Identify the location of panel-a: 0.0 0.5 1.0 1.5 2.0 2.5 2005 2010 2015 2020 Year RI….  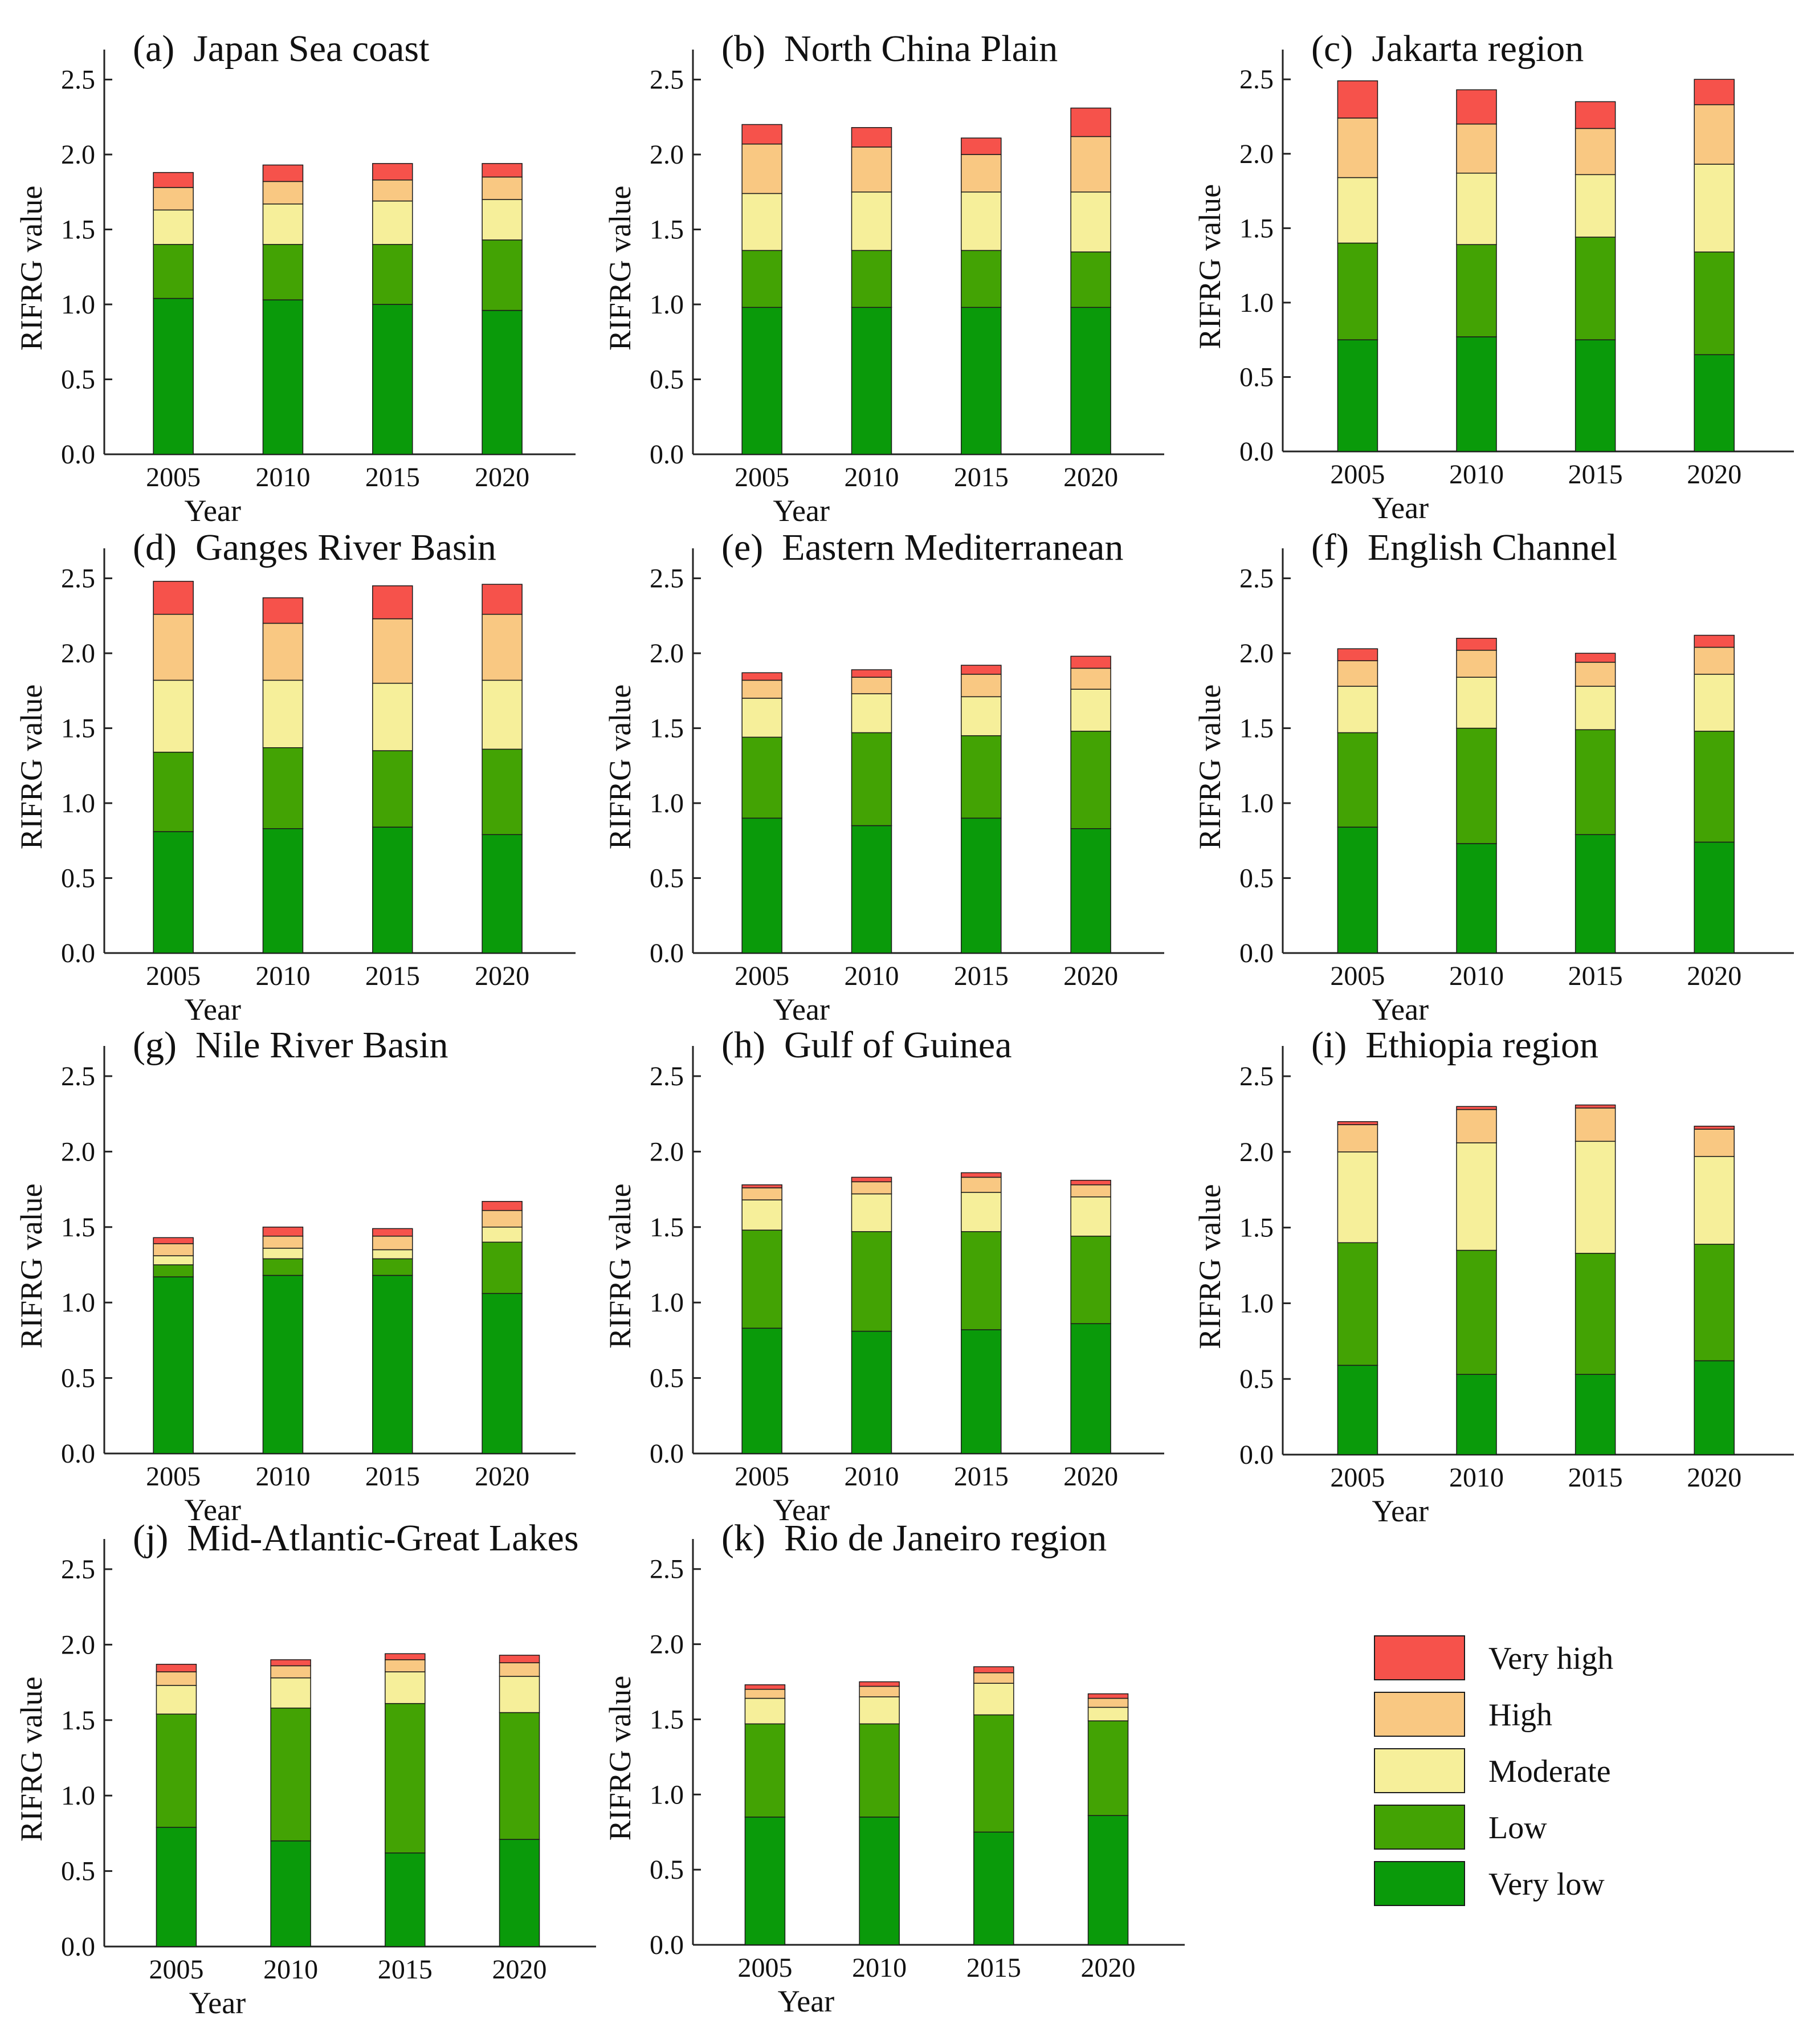
(295, 278).